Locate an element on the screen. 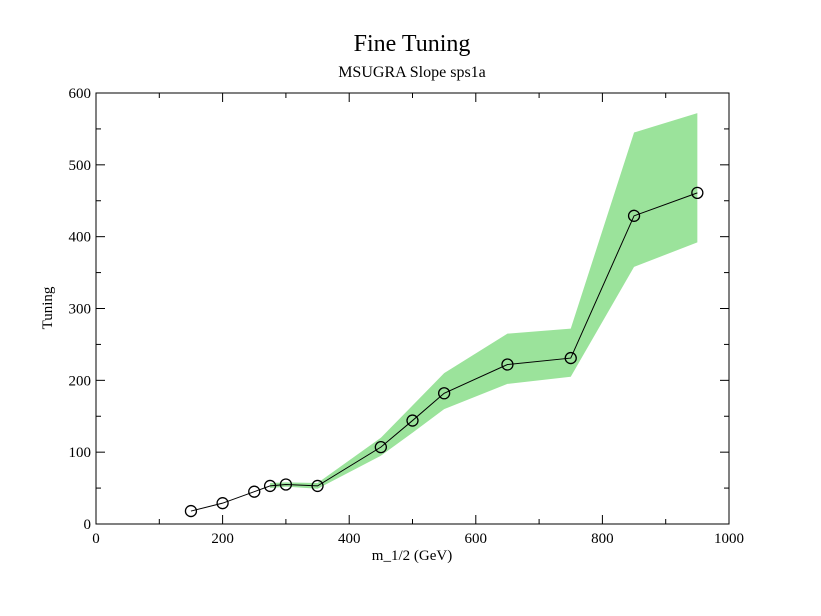 The width and height of the screenshot is (821, 616). chart-subtitle: MSUGRA Slope sps1a is located at coordinates (412, 72).